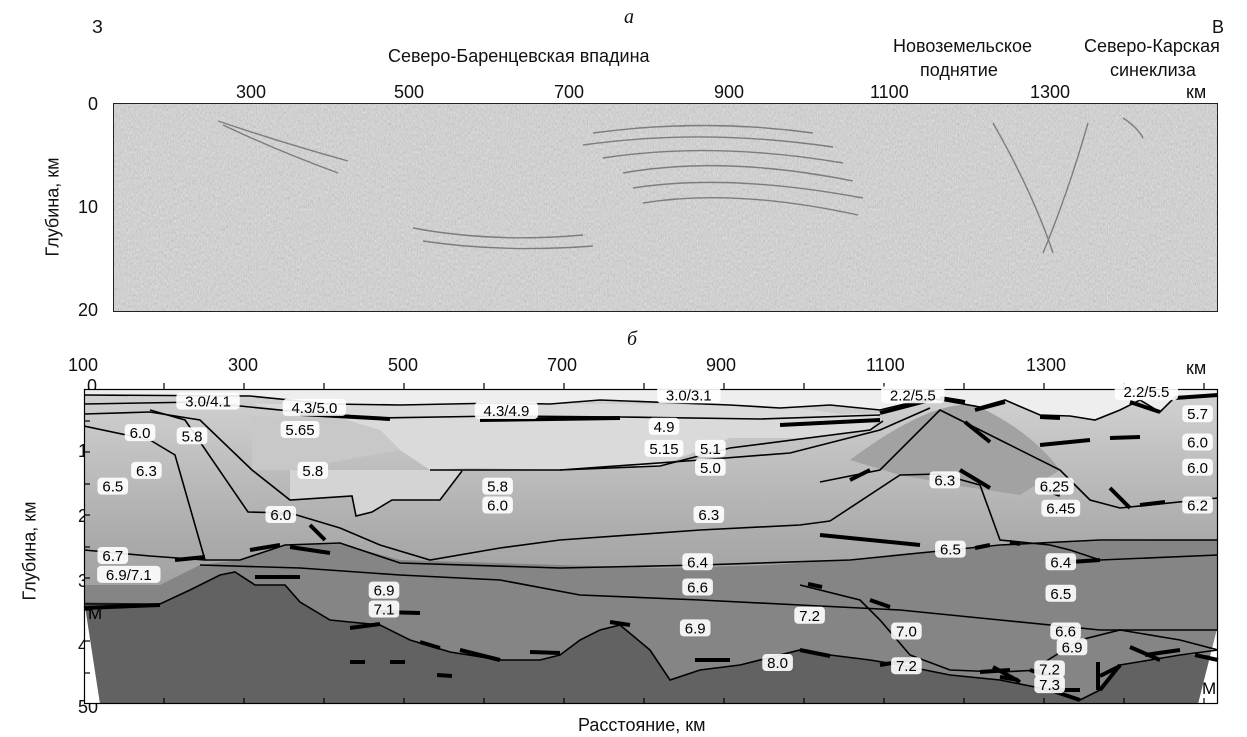 This screenshot has width=1247, height=737. I want to click on panel-a-x-tick: 700, so click(569, 92).